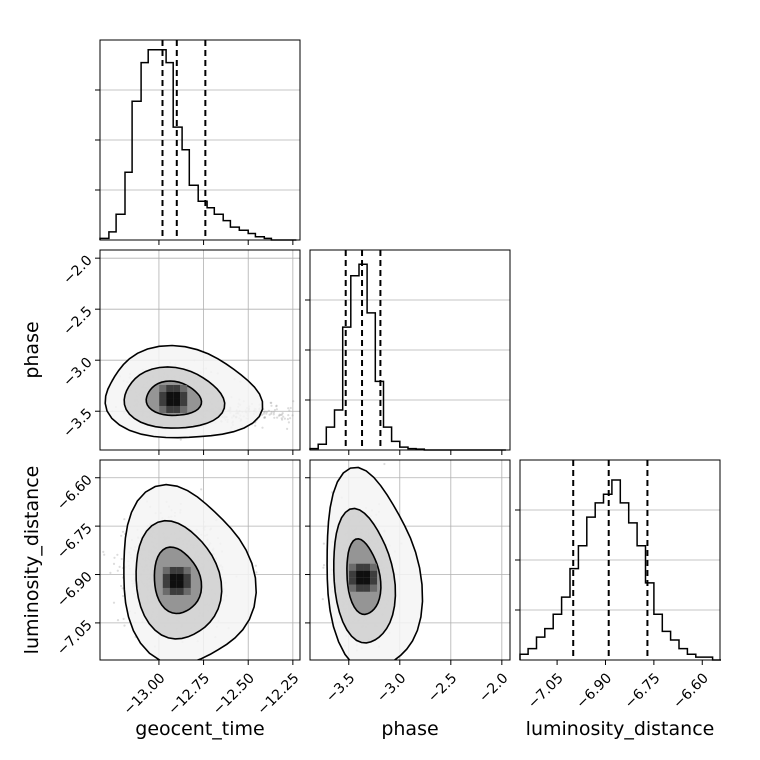  Describe the element at coordinates (691, 691) in the screenshot. I see `x-tick-label: −6.60` at that location.